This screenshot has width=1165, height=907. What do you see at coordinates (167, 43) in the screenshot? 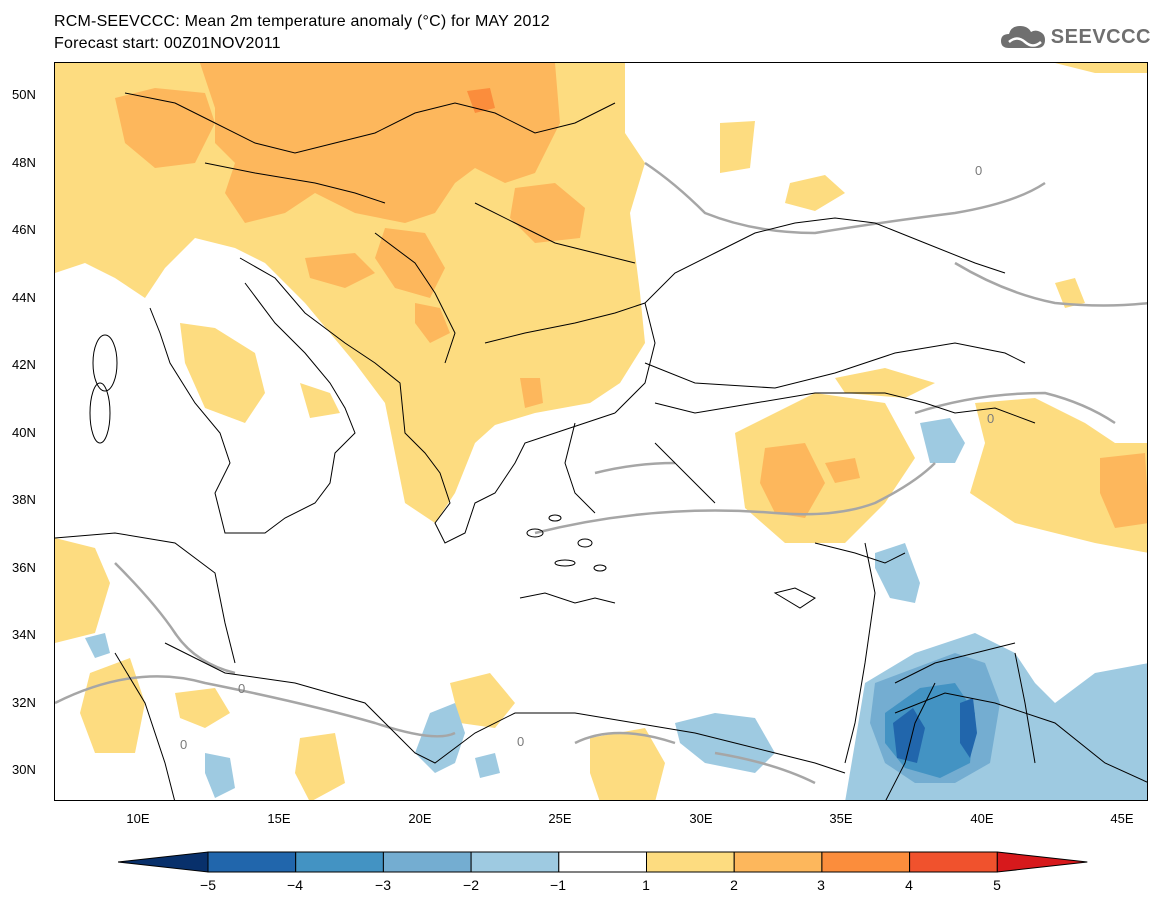
I see `forecast-start-label: Forecast start: 00Z01NOV2011` at bounding box center [167, 43].